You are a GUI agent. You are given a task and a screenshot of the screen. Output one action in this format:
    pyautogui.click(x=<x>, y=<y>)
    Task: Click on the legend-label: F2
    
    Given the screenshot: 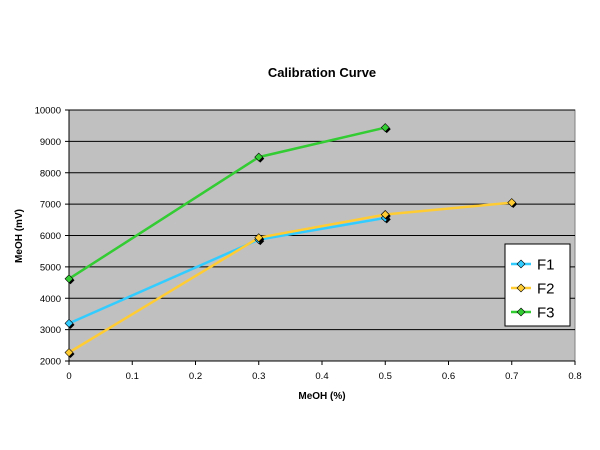 What is the action you would take?
    pyautogui.click(x=546, y=289)
    